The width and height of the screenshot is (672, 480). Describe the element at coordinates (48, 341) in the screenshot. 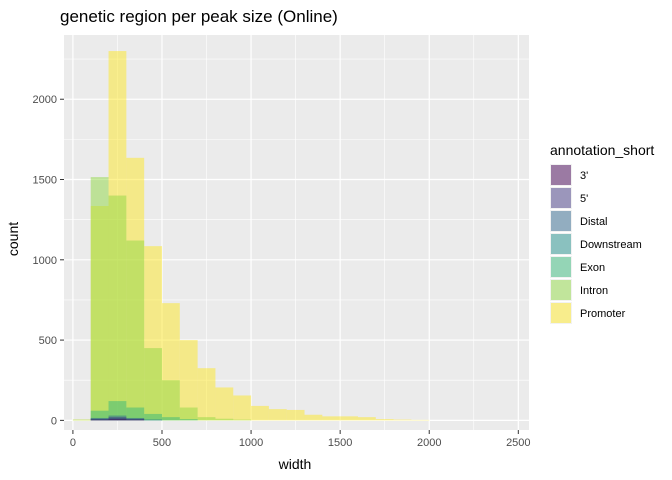

I see `y-tick-label: 500` at that location.